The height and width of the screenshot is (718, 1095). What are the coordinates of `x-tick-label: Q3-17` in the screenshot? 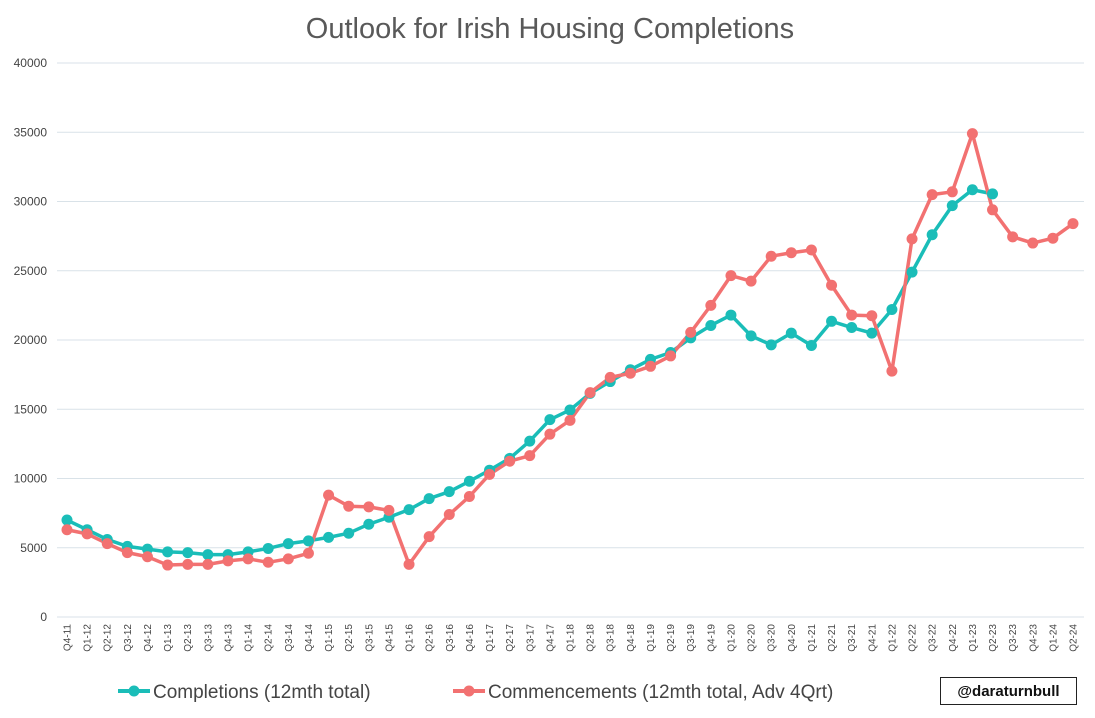 It's located at (530, 638).